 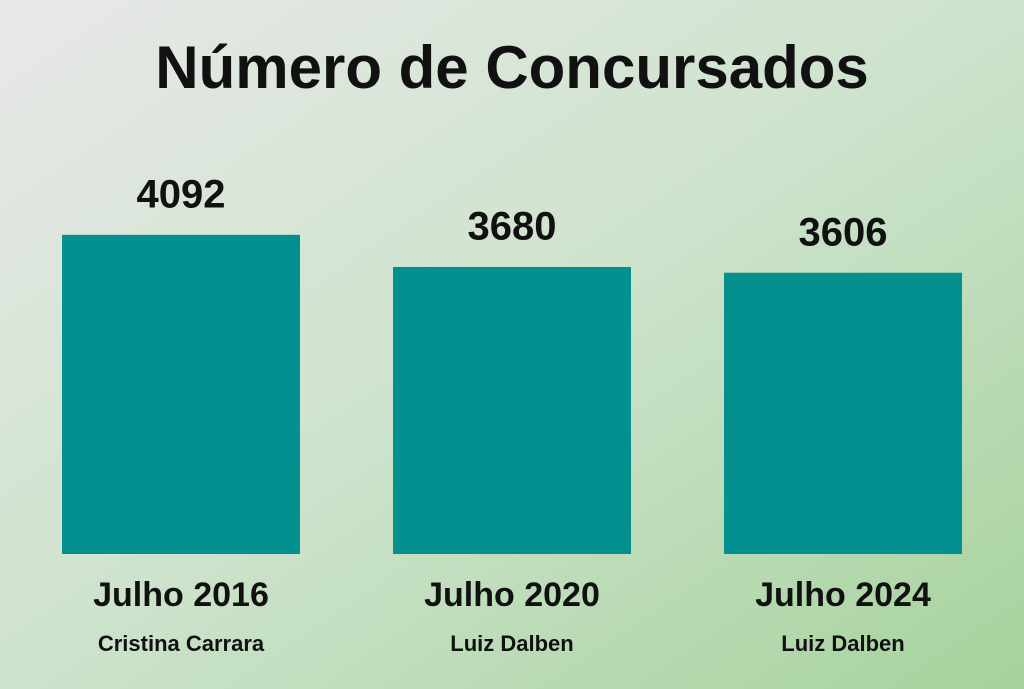 I want to click on value-label: 3680, so click(x=512, y=227).